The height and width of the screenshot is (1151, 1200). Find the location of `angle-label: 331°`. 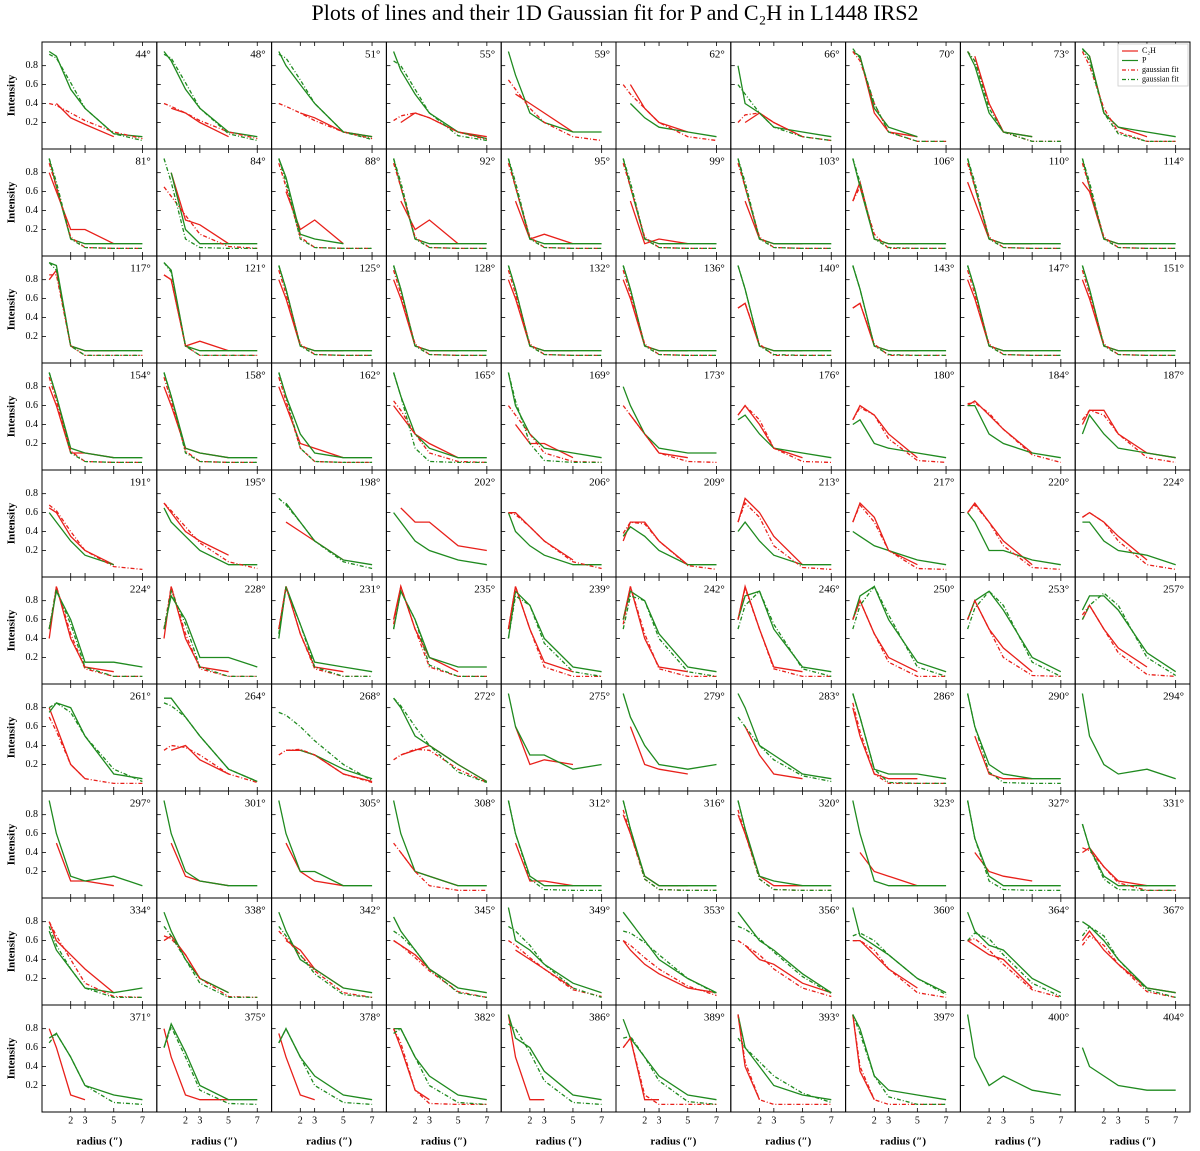

angle-label: 331° is located at coordinates (1173, 804).